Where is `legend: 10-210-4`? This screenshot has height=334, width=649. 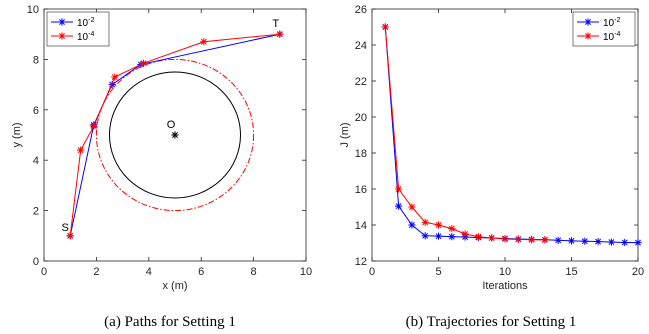 legend: 10-210-4 is located at coordinates (604, 29).